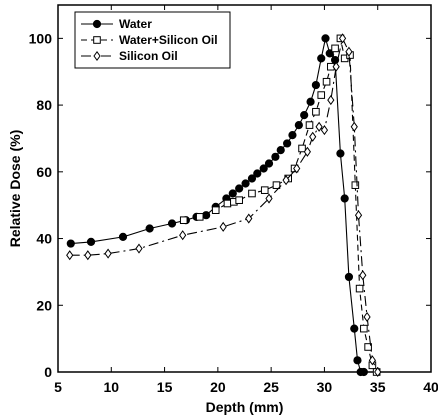  What do you see at coordinates (378, 387) in the screenshot?
I see `x-tick-label: 35` at bounding box center [378, 387].